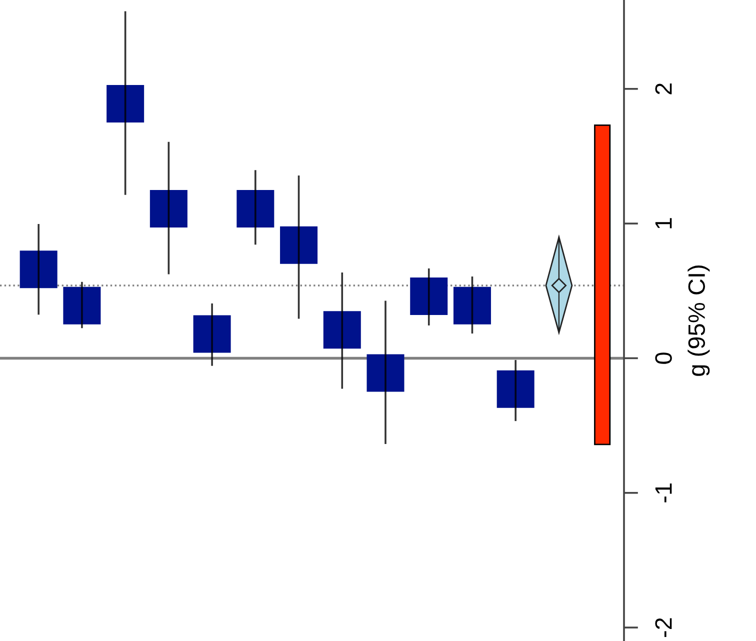 The image size is (756, 641). I want to click on y-tick-label: 0, so click(663, 358).